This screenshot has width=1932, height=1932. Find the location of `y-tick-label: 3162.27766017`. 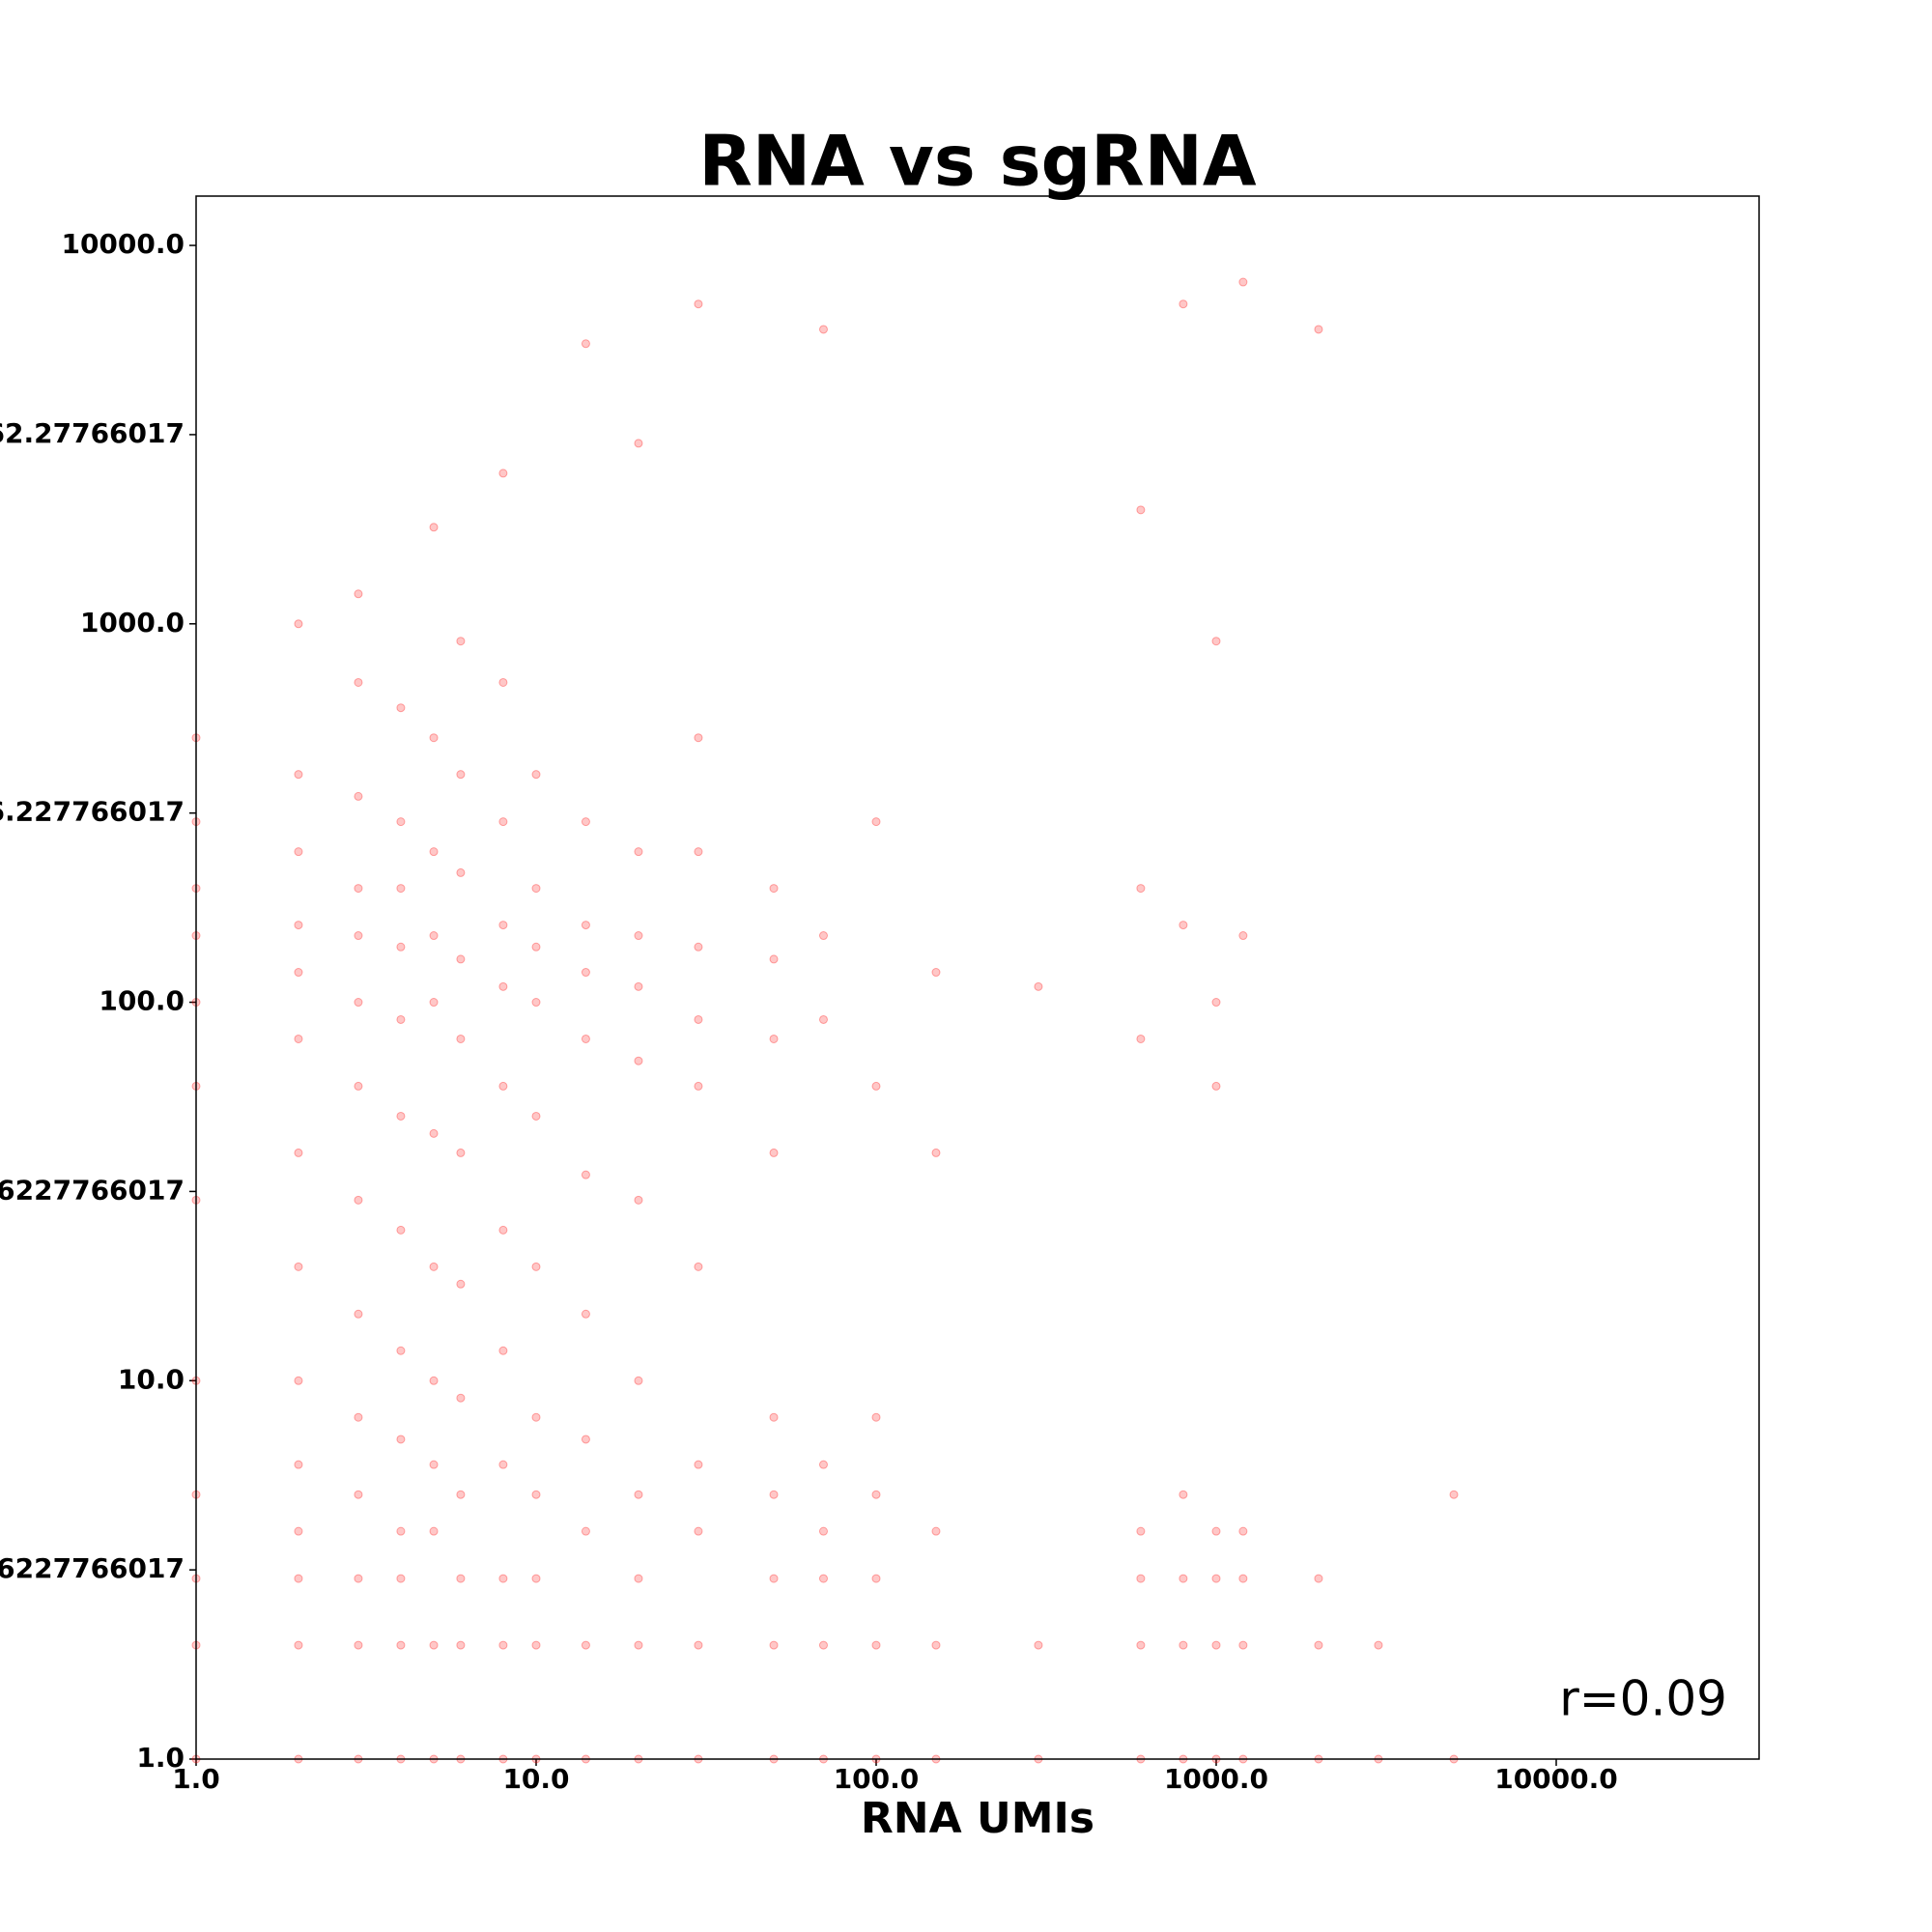

y-tick-label: 3162.27766017 is located at coordinates (92, 433).